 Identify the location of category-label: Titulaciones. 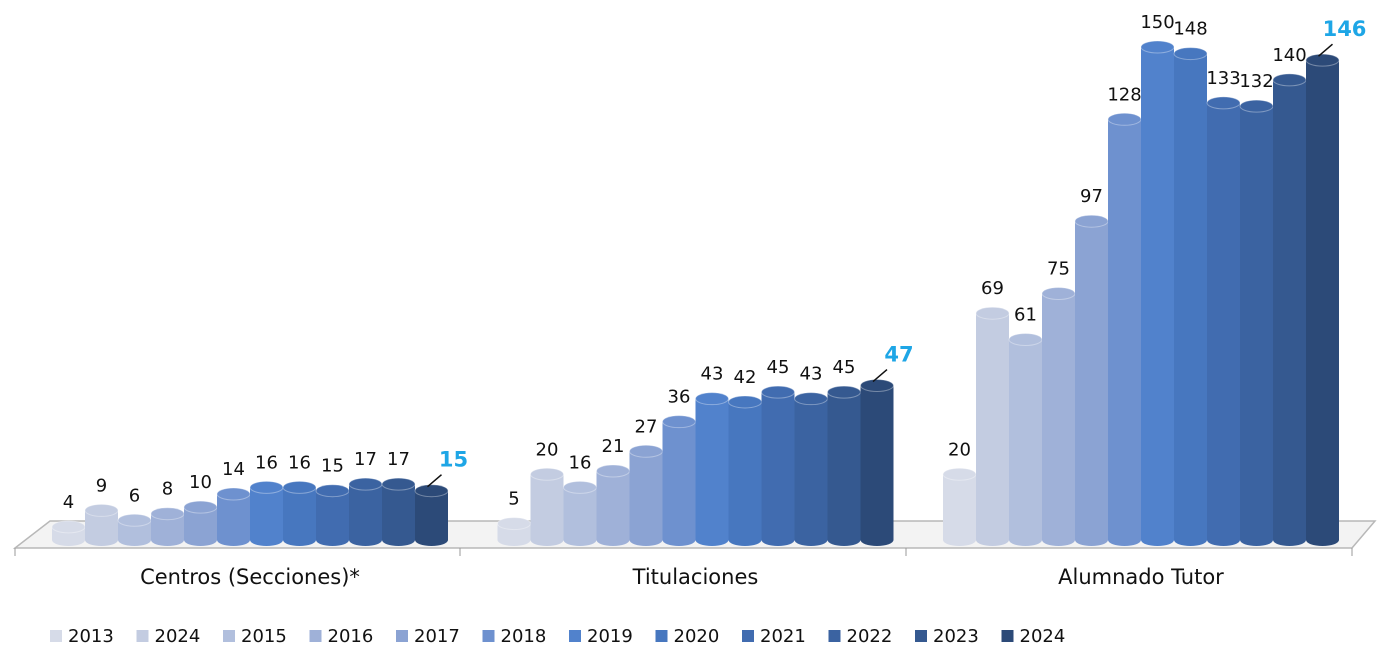
(695, 577).